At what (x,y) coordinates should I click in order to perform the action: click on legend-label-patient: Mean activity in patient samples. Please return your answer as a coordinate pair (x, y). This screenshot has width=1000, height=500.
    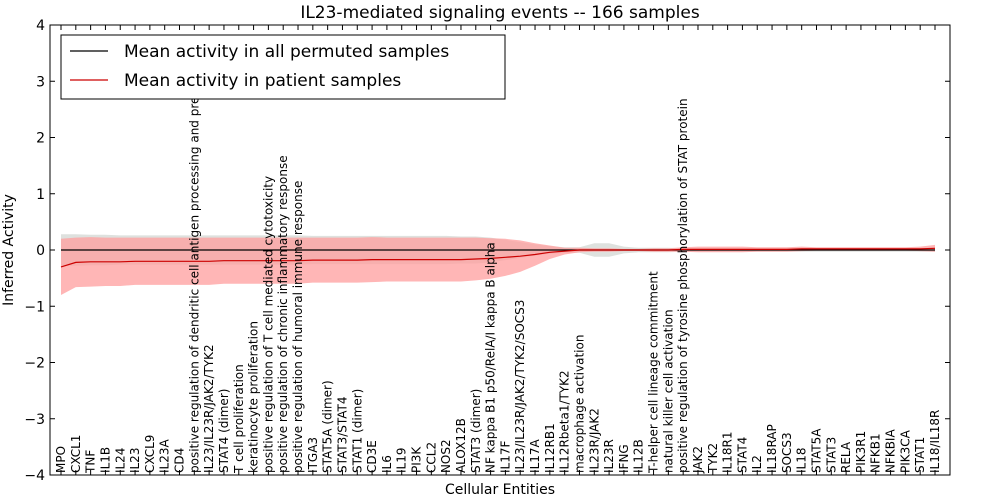
    Looking at the image, I should click on (262, 81).